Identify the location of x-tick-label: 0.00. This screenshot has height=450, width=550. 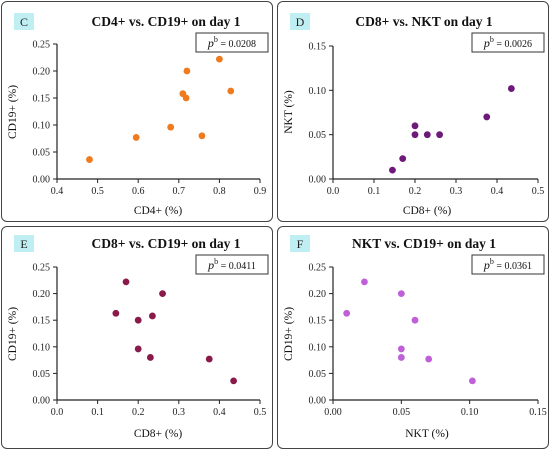
(333, 412).